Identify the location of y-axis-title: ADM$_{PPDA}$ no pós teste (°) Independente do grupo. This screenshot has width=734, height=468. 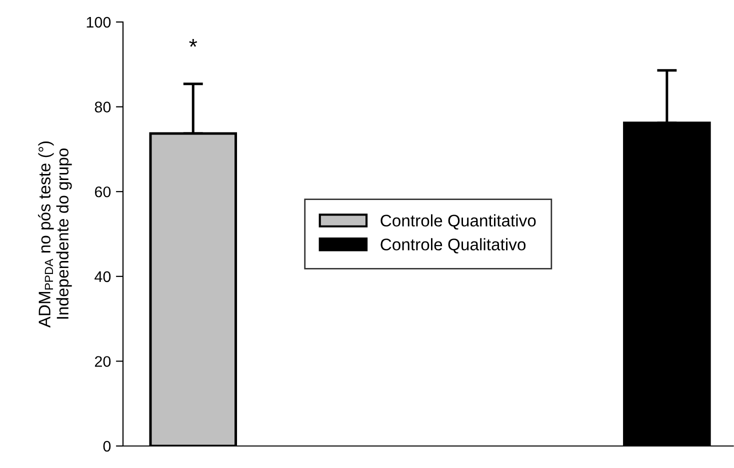
(55, 234).